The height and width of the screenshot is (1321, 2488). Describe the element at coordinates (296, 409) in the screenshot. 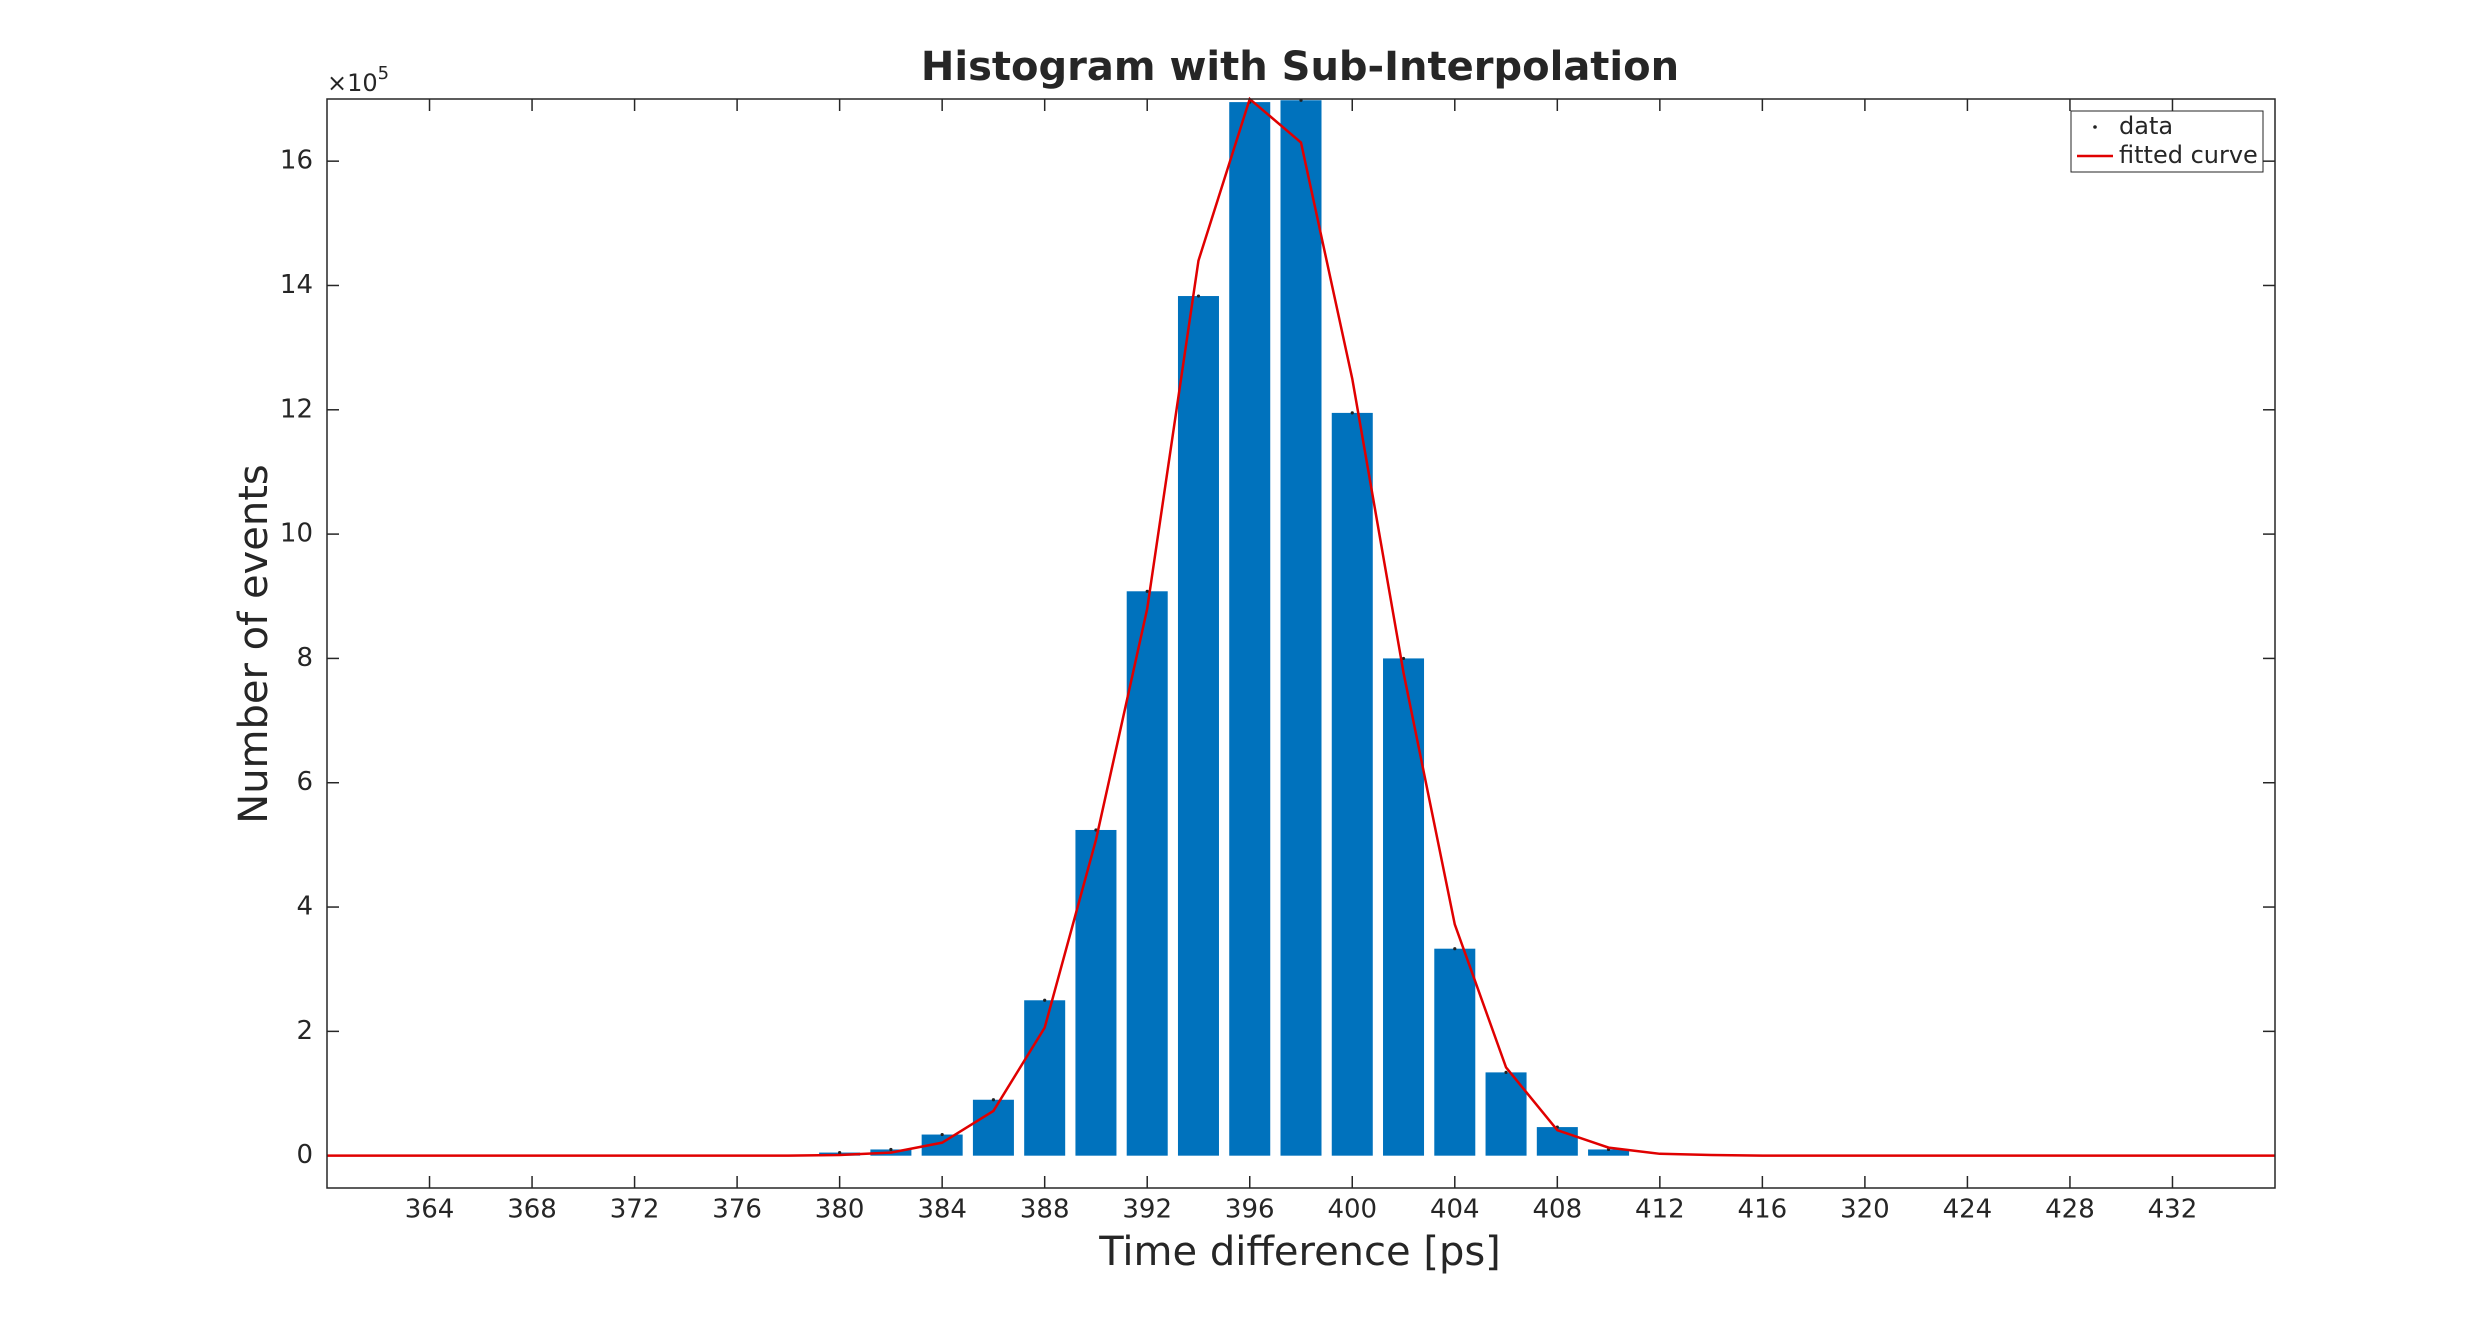

I see `y-tick-label: 12` at that location.